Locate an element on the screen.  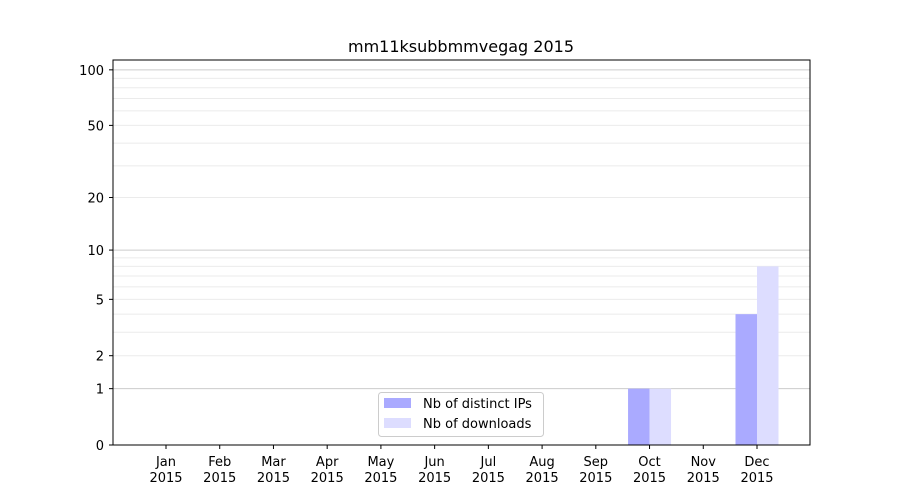
legend: Nb of distinct IPs Nb of downloads is located at coordinates (461, 414).